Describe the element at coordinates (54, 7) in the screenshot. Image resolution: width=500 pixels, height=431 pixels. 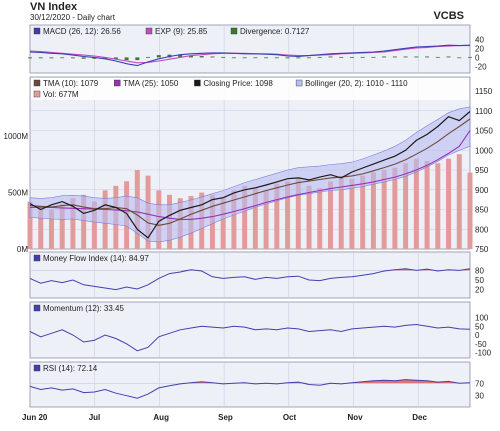
I see `chart-title: VN Index` at that location.